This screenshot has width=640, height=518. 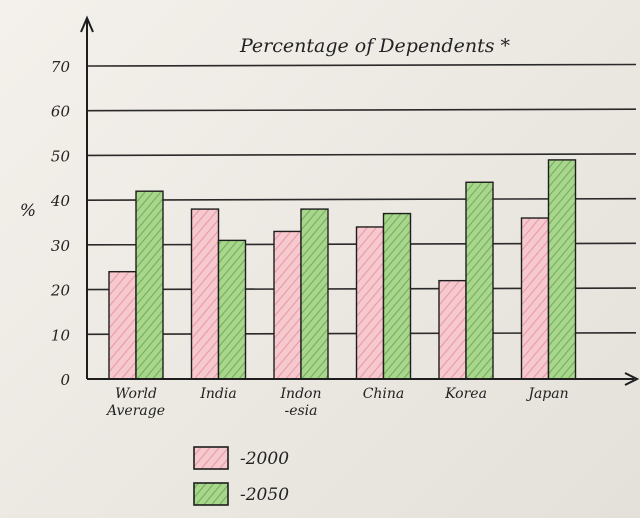 What do you see at coordinates (61, 246) in the screenshot?
I see `y-tick-label: 30` at bounding box center [61, 246].